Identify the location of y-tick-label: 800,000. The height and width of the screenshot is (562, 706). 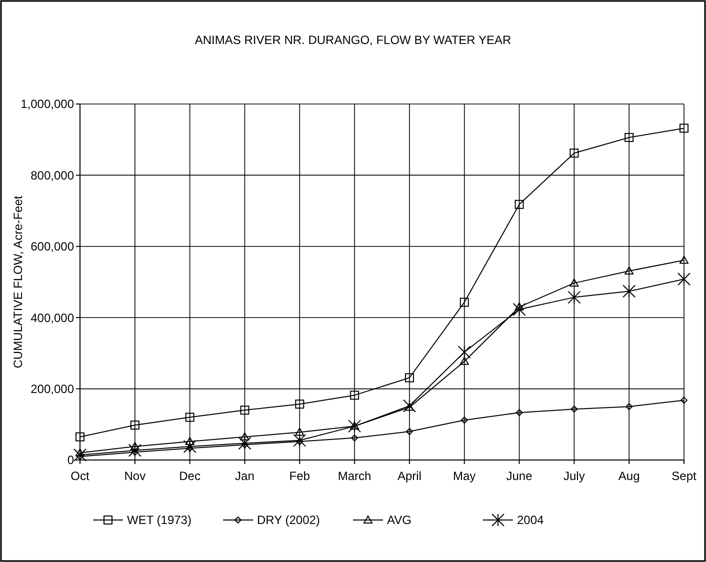
(52, 175).